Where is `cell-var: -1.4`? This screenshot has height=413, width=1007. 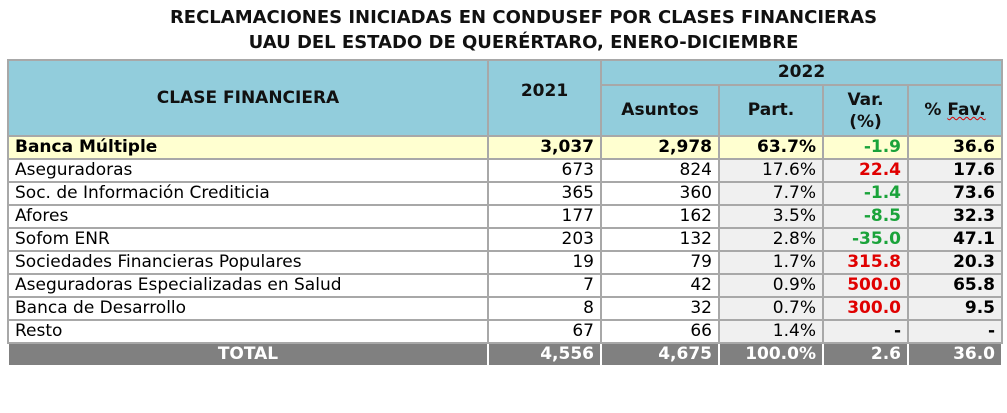
cell-var: -1.4 is located at coordinates (865, 193).